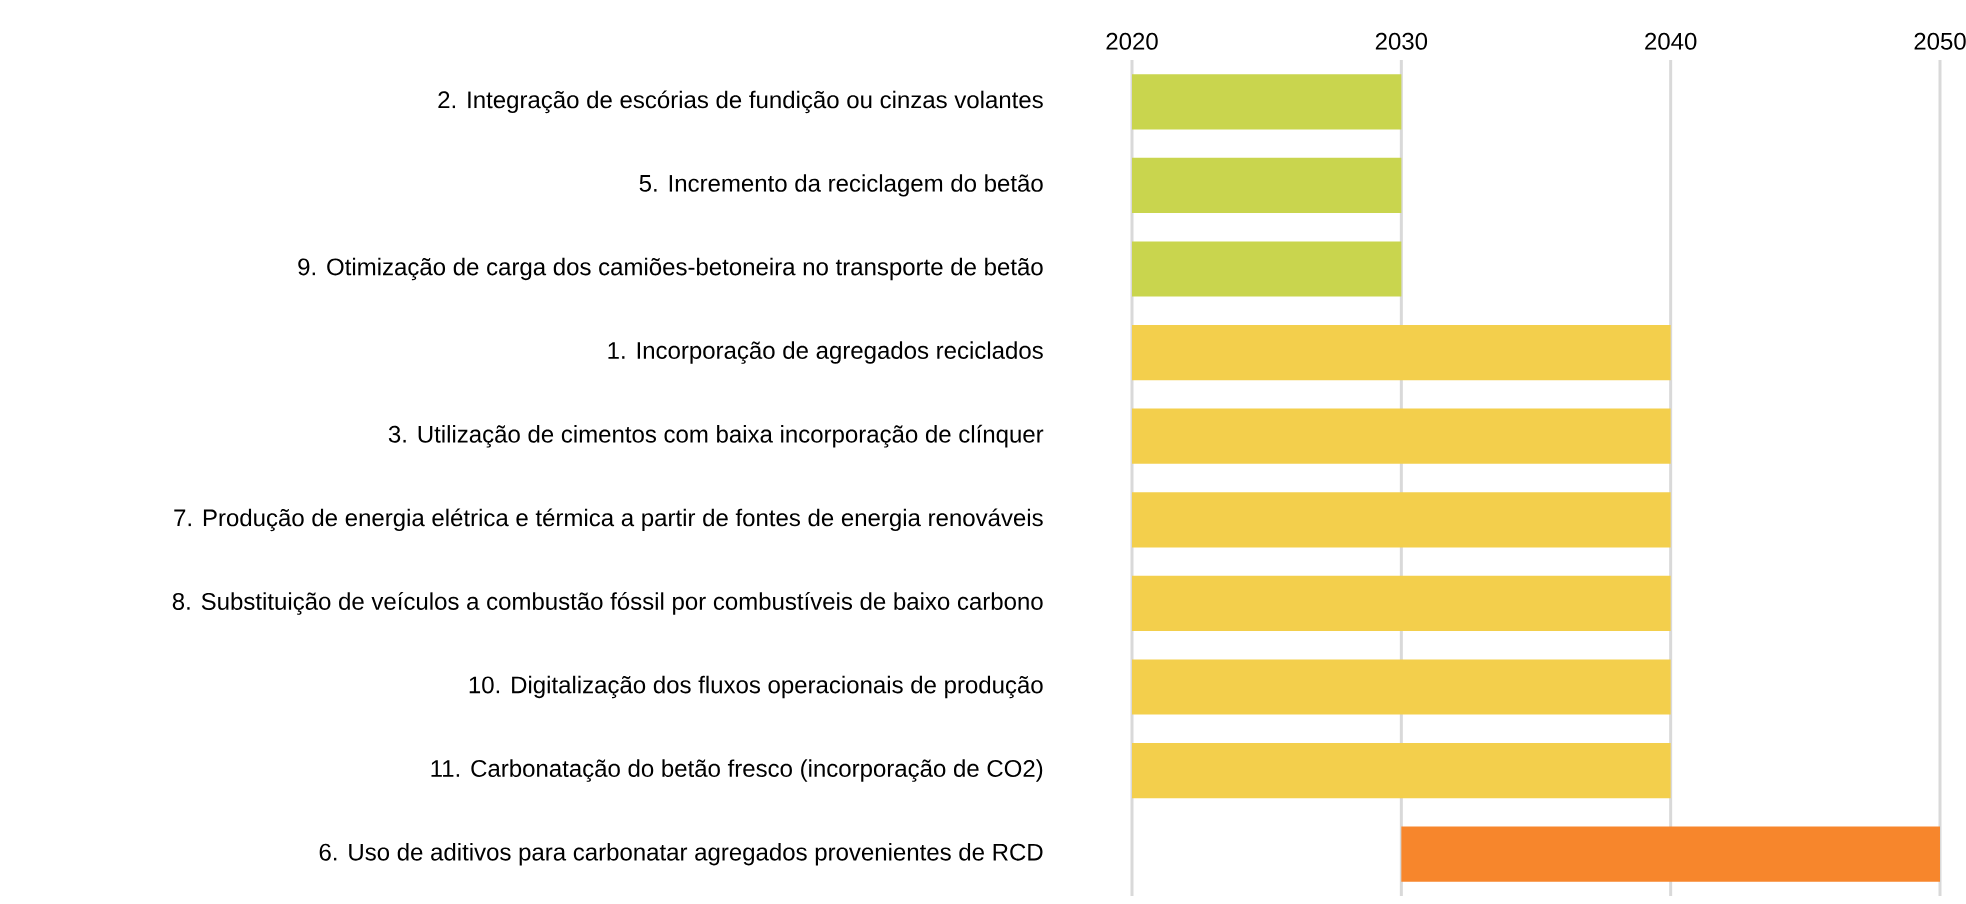  Describe the element at coordinates (608, 520) in the screenshot. I see `y-tick-label: 7. Produção de energia elétrica e térmica a partir de fontes de energia renováveis` at that location.